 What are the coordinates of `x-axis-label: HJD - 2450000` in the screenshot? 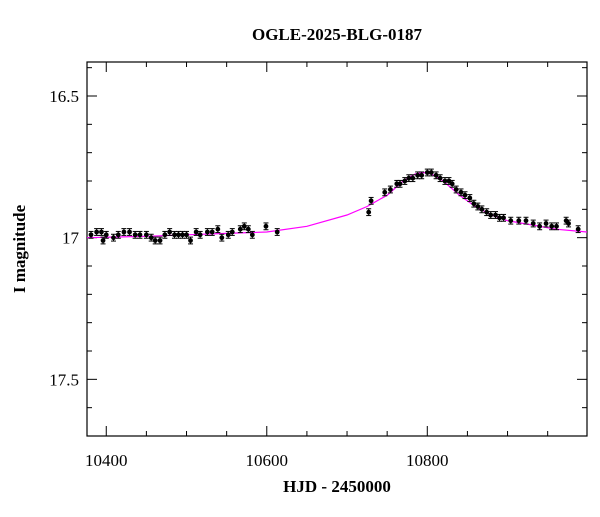 It's located at (337, 486).